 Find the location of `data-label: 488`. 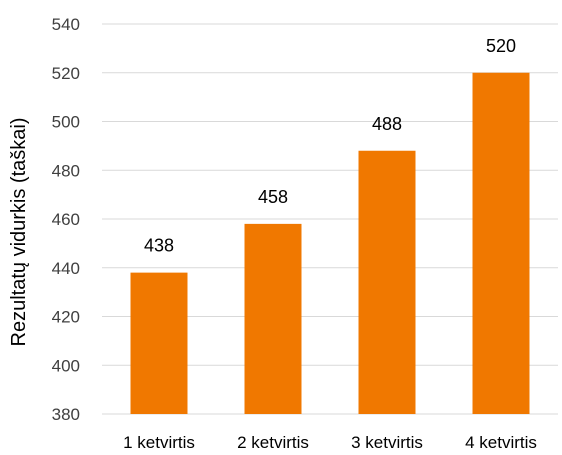

data-label: 488 is located at coordinates (387, 124).